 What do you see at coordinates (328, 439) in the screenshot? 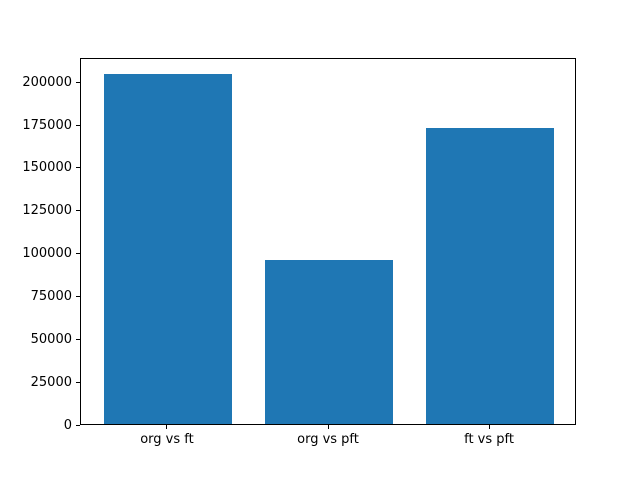
I see `x-tick-label: org vs pft` at bounding box center [328, 439].